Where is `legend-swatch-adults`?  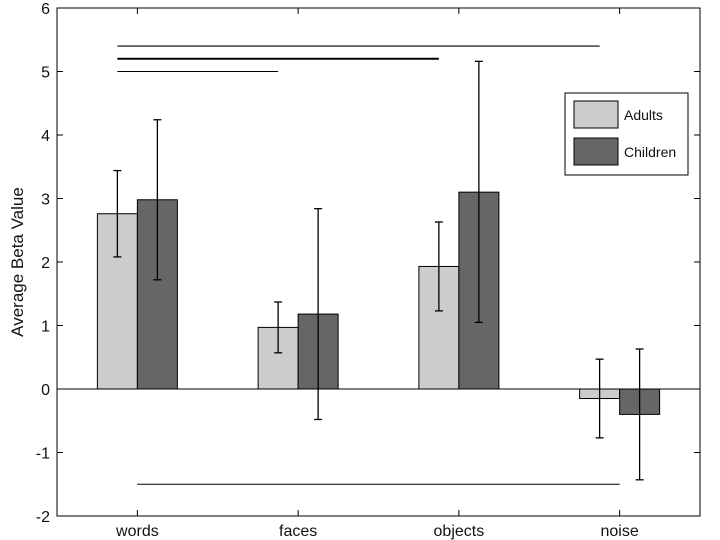
legend-swatch-adults is located at coordinates (596, 114).